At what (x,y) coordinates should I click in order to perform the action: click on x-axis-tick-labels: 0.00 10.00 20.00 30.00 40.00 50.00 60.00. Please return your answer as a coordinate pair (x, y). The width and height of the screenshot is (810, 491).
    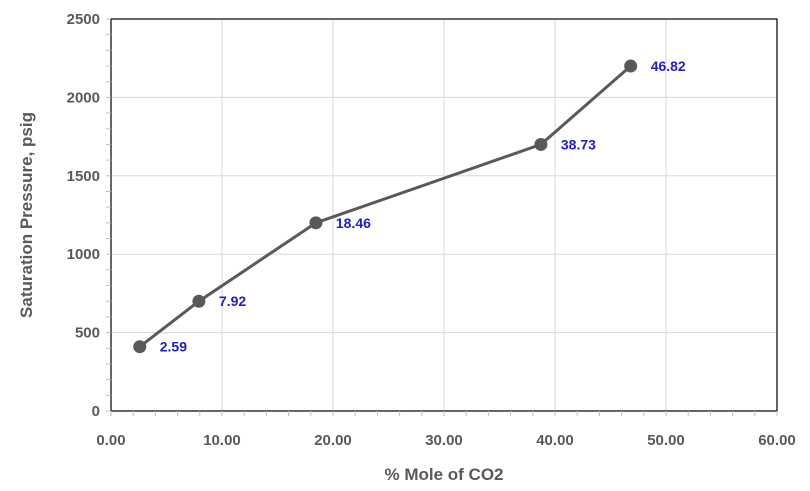
    Looking at the image, I should click on (445, 440).